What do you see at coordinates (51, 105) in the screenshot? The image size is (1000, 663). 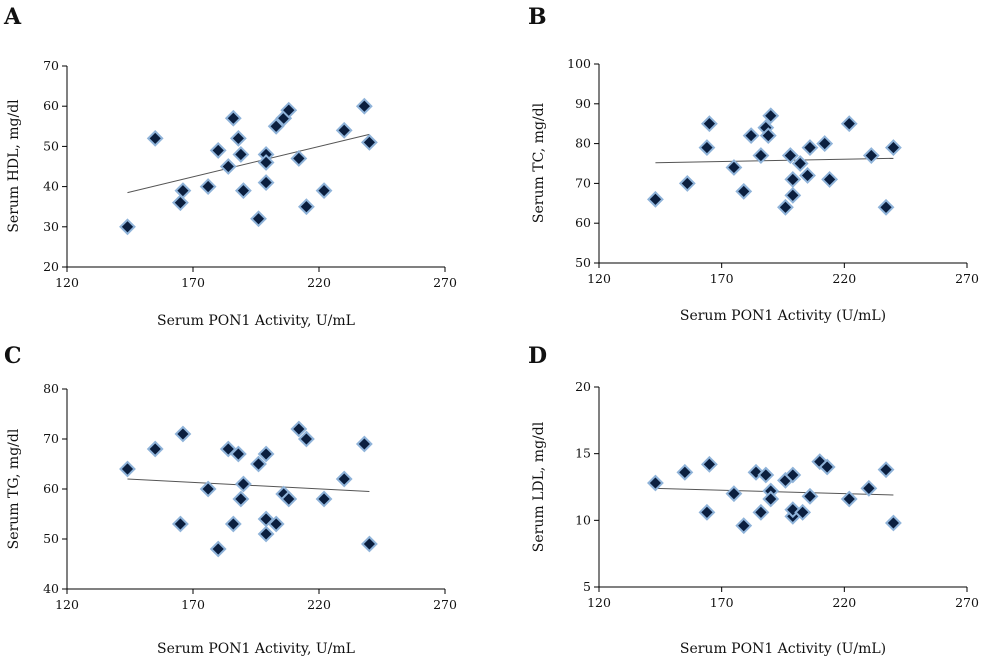 I see `y-tick-label: 60` at bounding box center [51, 105].